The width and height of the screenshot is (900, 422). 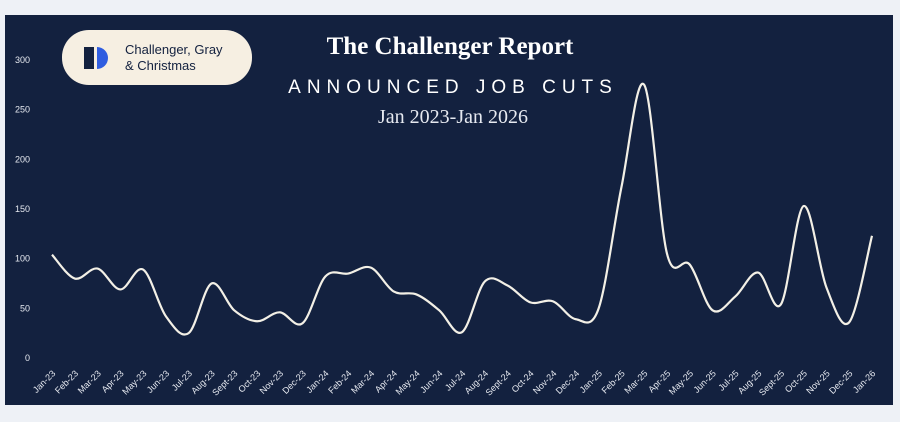 I want to click on logo-badge, so click(x=157, y=57).